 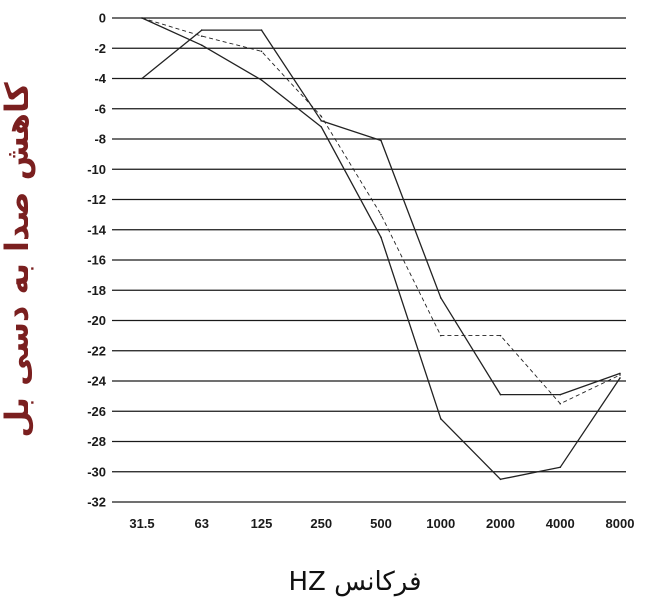 What do you see at coordinates (100, 139) in the screenshot?
I see `y-tick-label: -8` at bounding box center [100, 139].